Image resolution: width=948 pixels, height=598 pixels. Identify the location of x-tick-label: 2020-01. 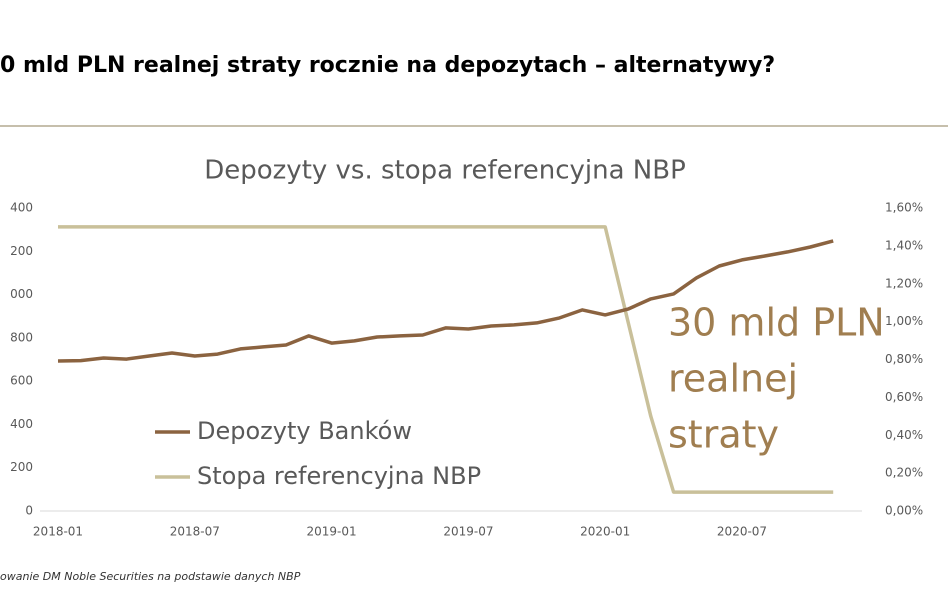
(605, 532).